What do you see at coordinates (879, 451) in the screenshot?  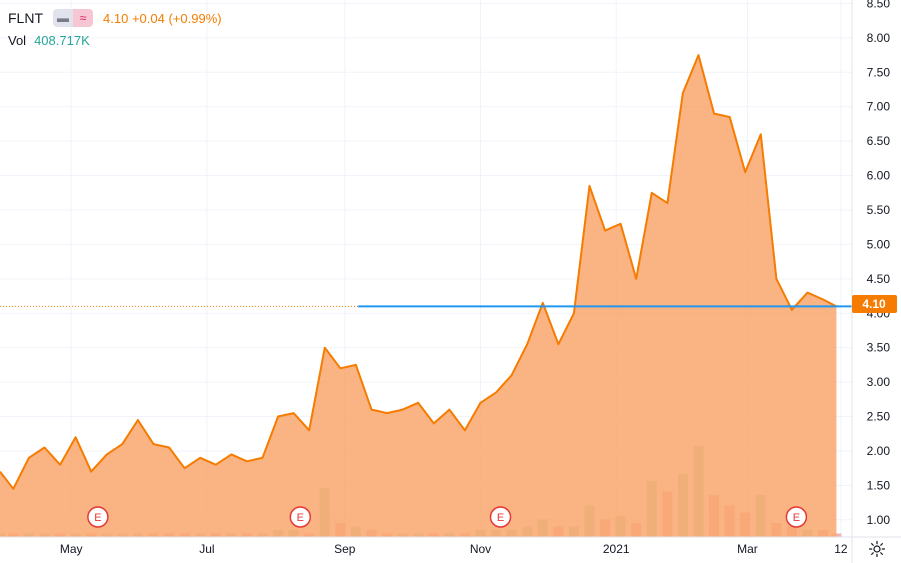 I see `y-tick-label: 2.00` at bounding box center [879, 451].